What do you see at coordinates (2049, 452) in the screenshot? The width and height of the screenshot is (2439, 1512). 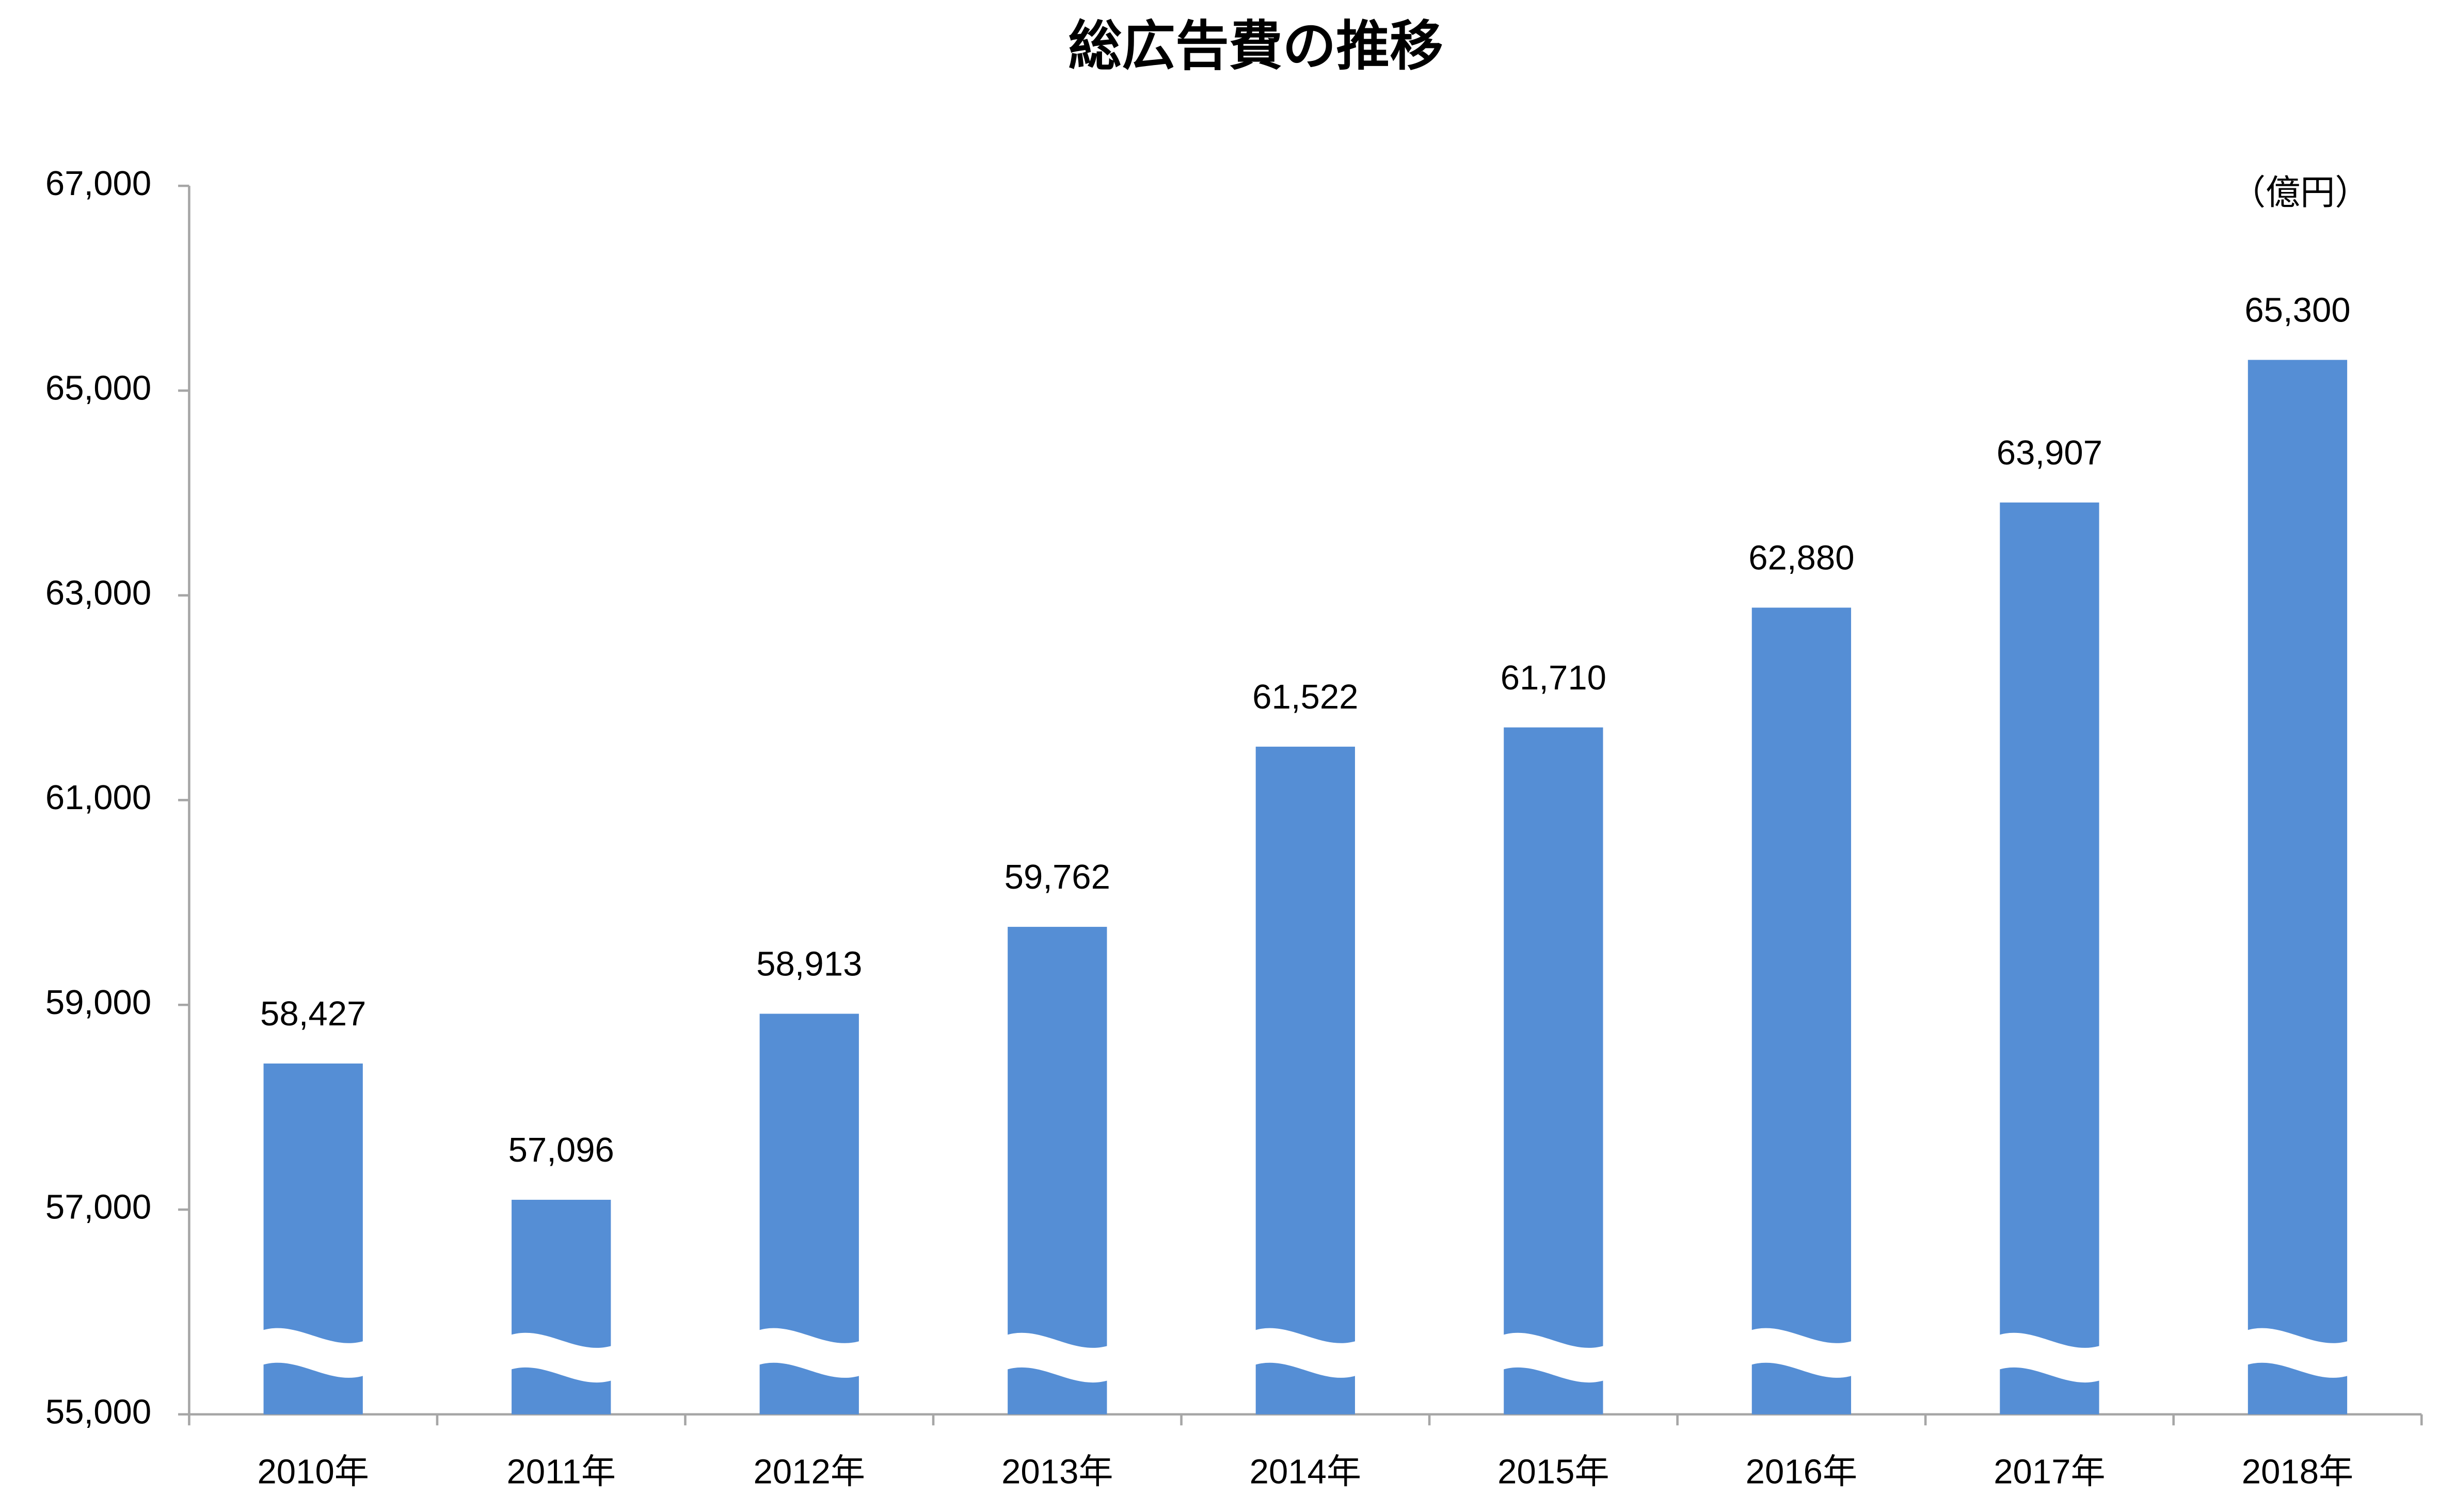 I see `value-label: 63,907` at bounding box center [2049, 452].